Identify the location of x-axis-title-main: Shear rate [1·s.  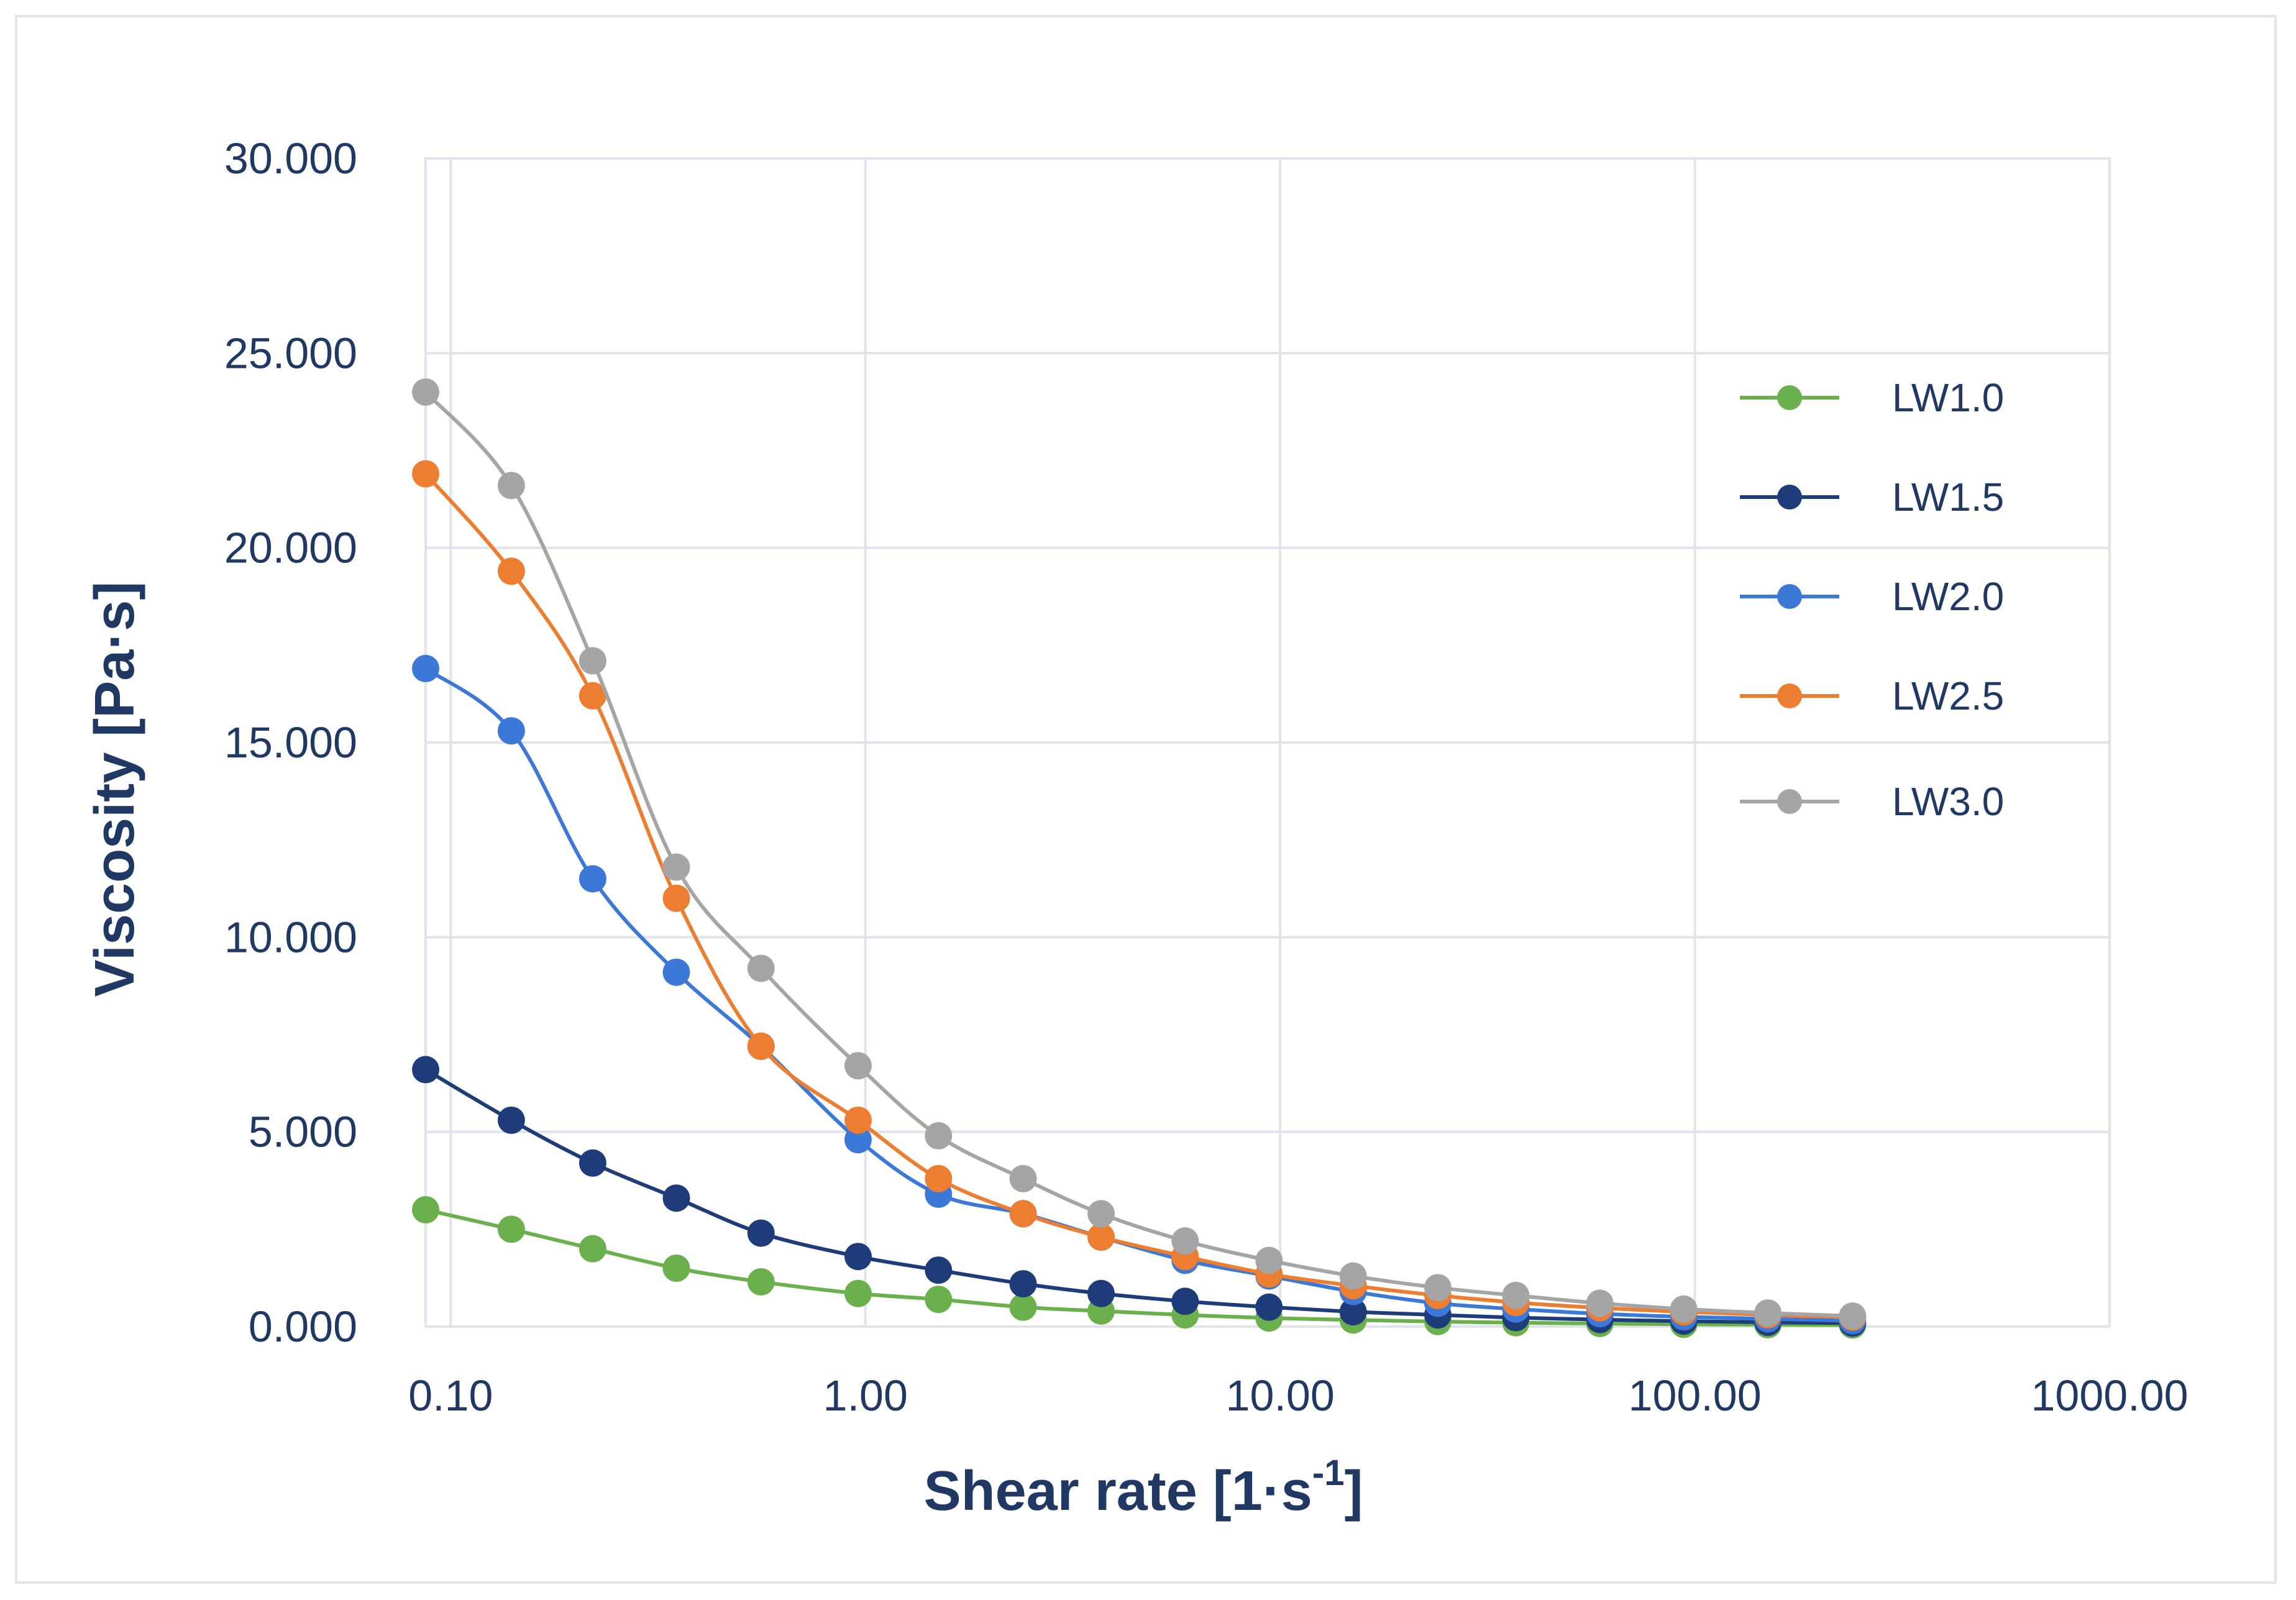
(1118, 1491).